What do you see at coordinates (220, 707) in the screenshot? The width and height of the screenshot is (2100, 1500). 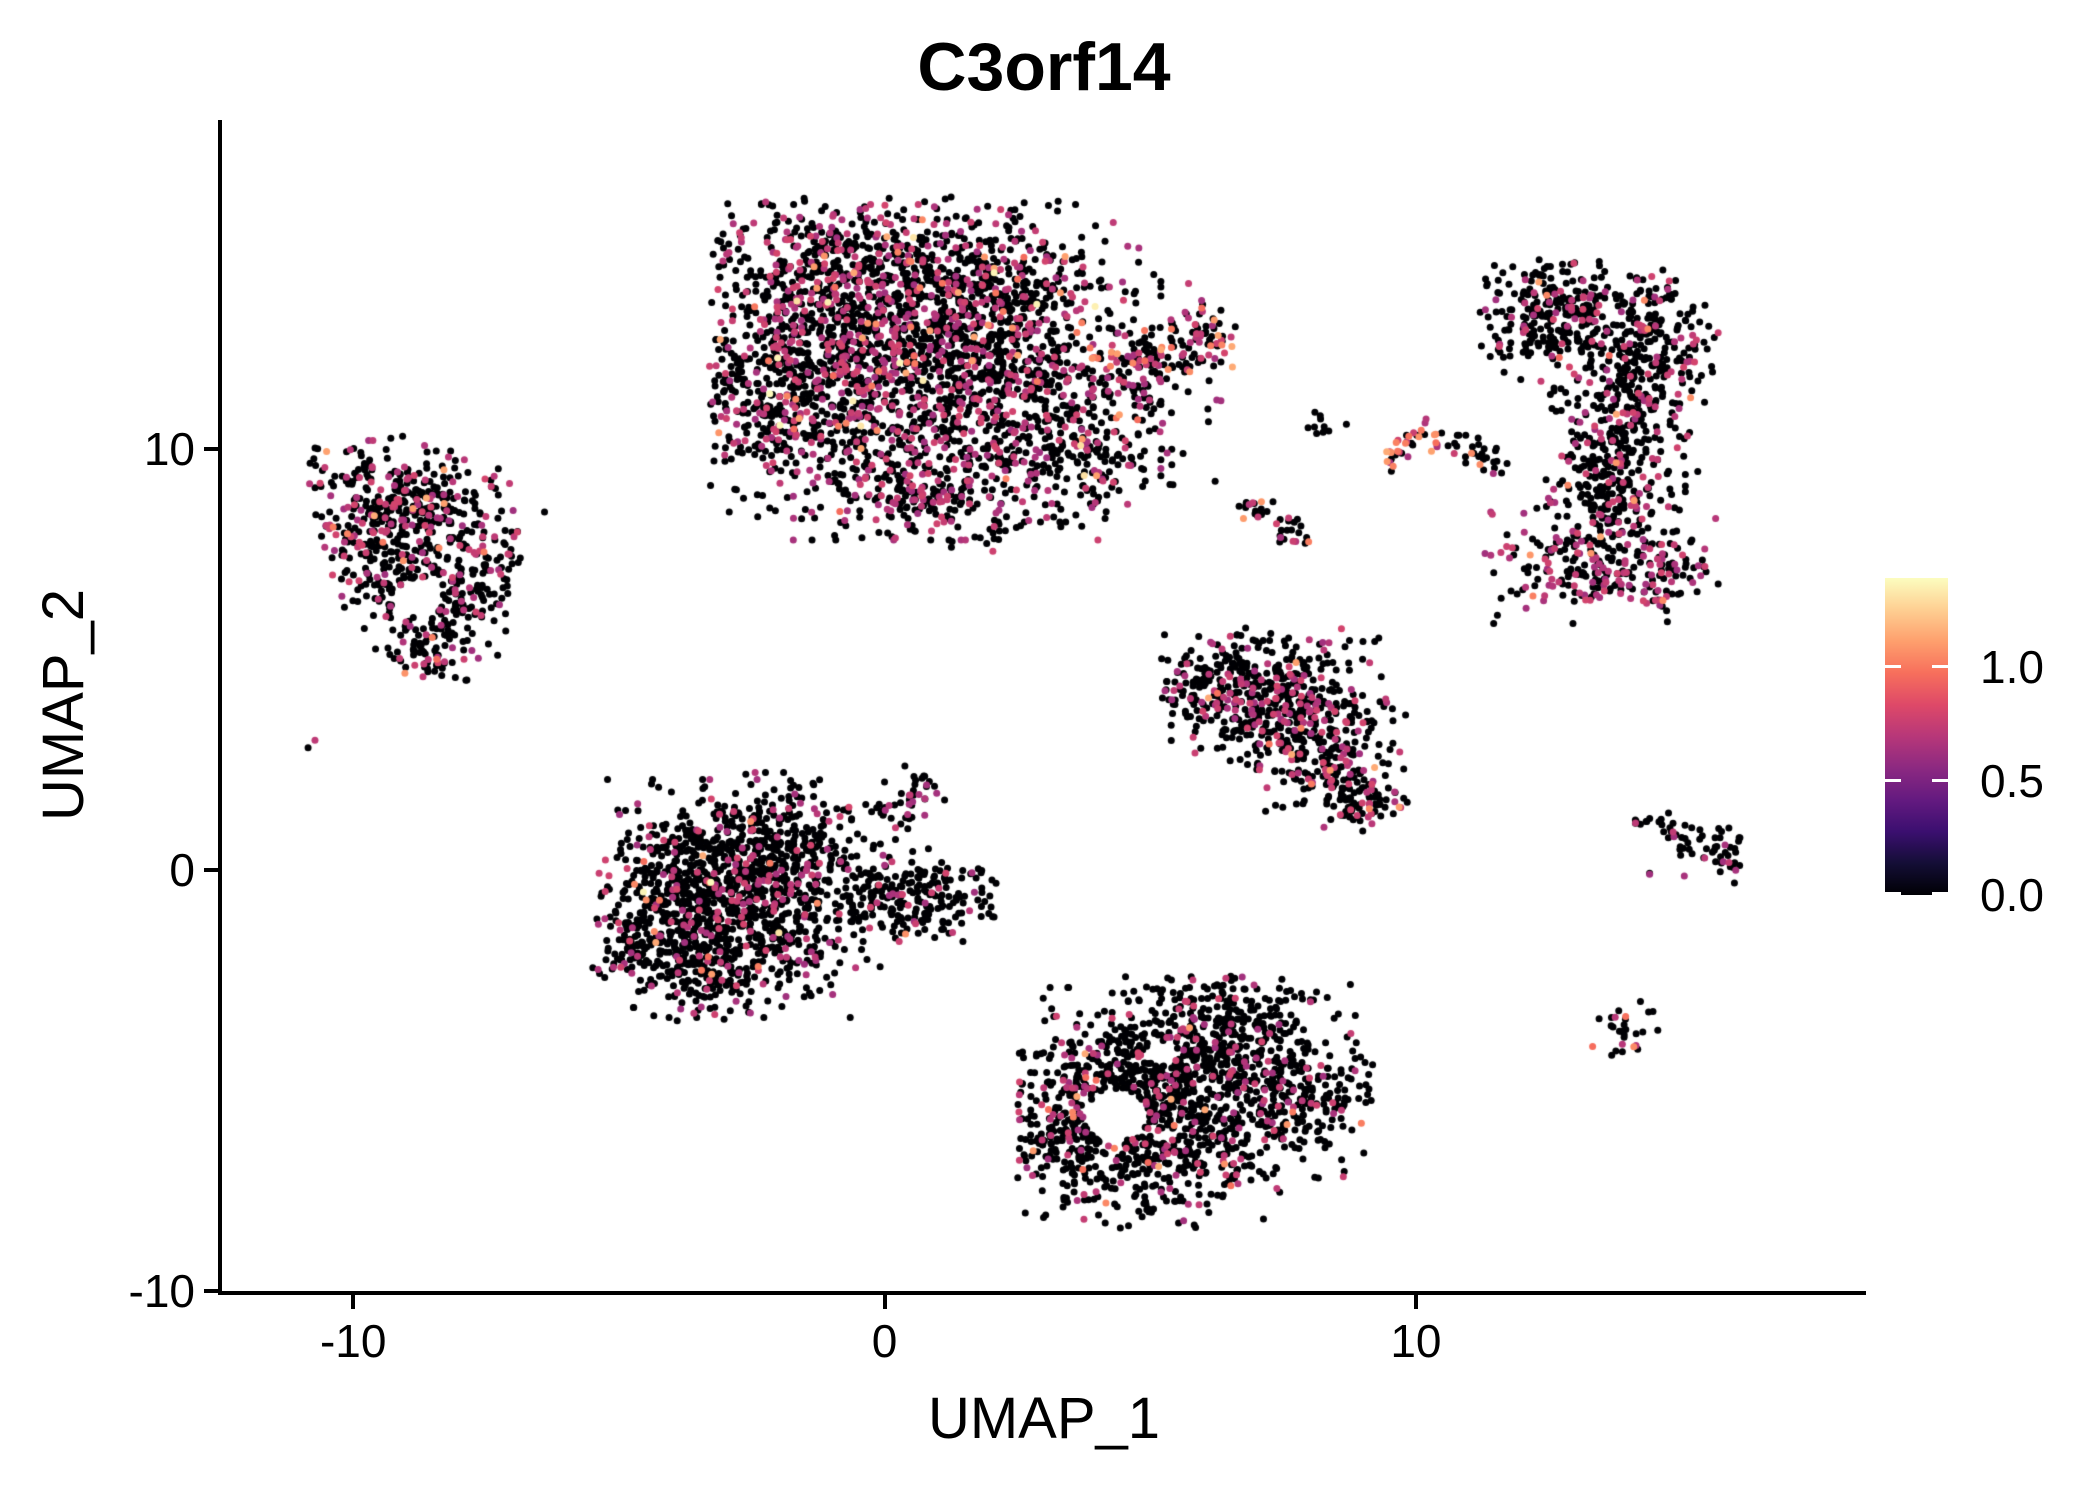 I see `y-axis-line` at bounding box center [220, 707].